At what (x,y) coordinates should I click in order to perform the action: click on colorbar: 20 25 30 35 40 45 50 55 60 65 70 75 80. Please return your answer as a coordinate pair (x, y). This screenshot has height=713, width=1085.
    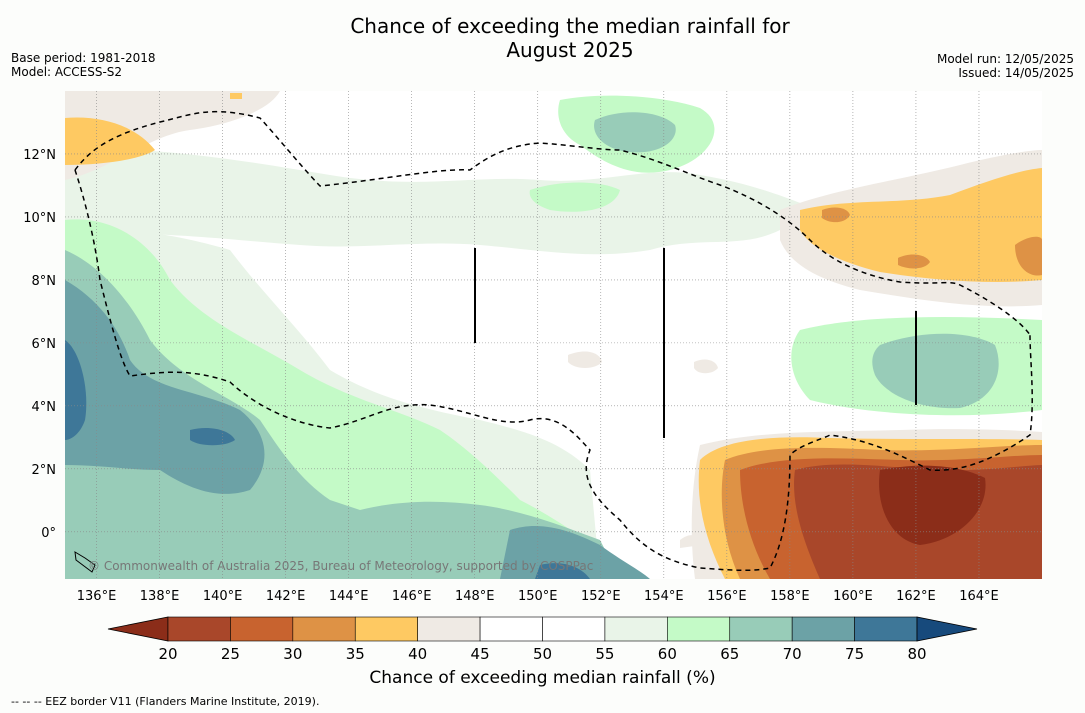
    Looking at the image, I should click on (542, 639).